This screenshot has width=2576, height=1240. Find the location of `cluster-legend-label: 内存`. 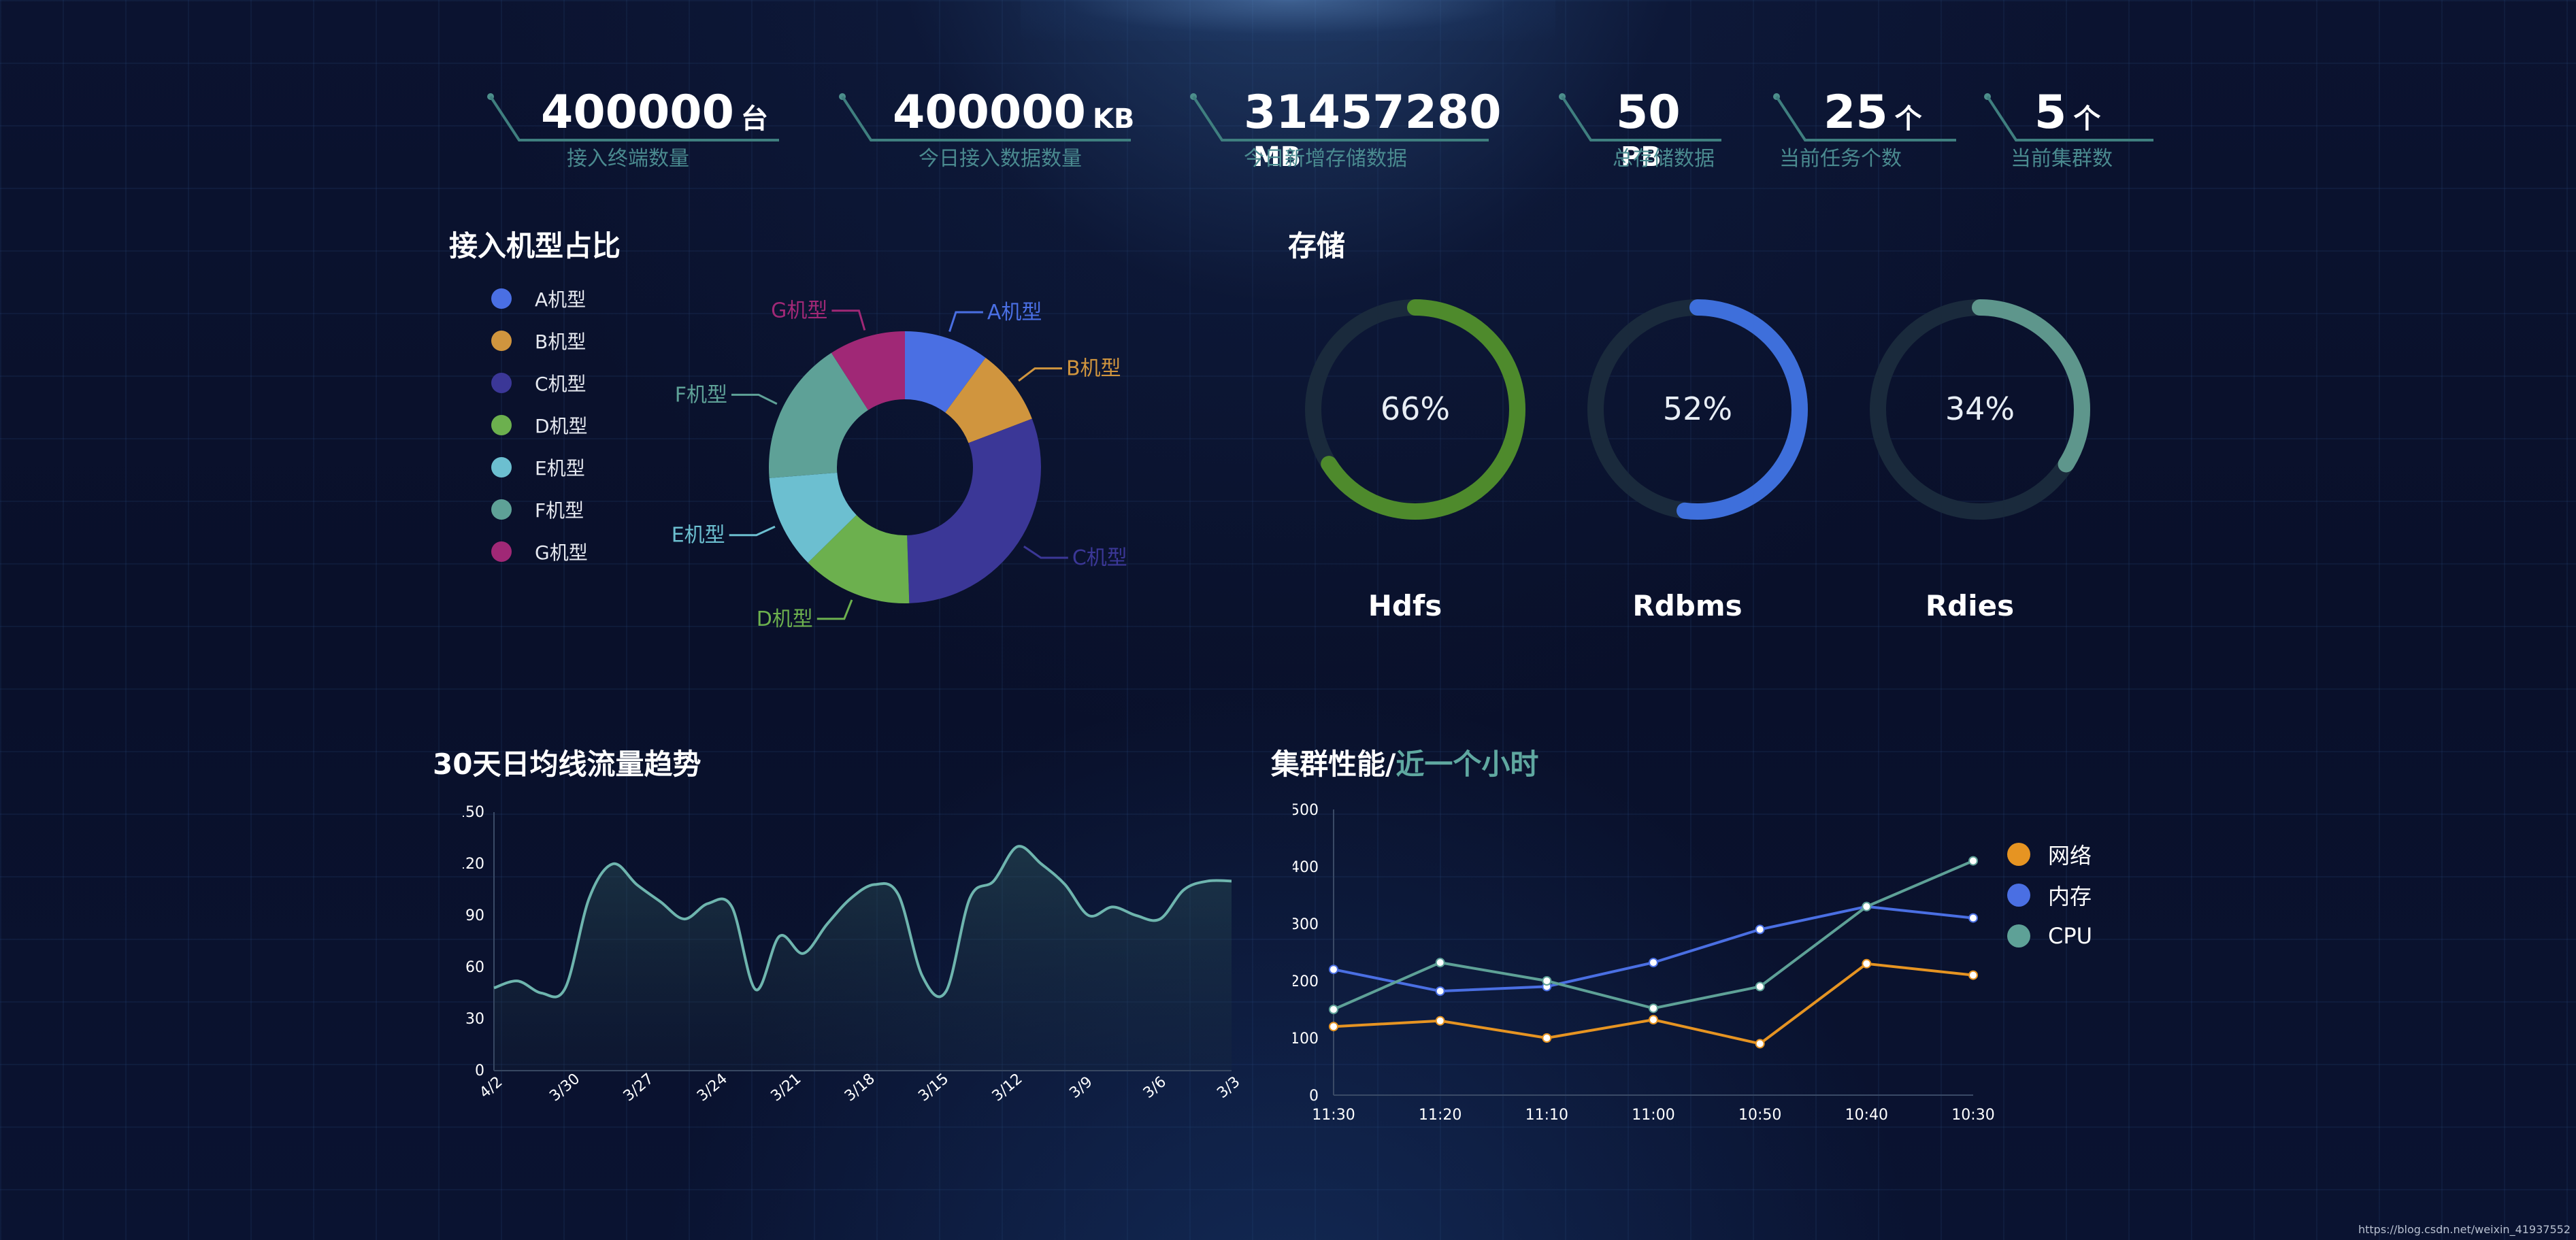

cluster-legend-label: 内存 is located at coordinates (2070, 896).